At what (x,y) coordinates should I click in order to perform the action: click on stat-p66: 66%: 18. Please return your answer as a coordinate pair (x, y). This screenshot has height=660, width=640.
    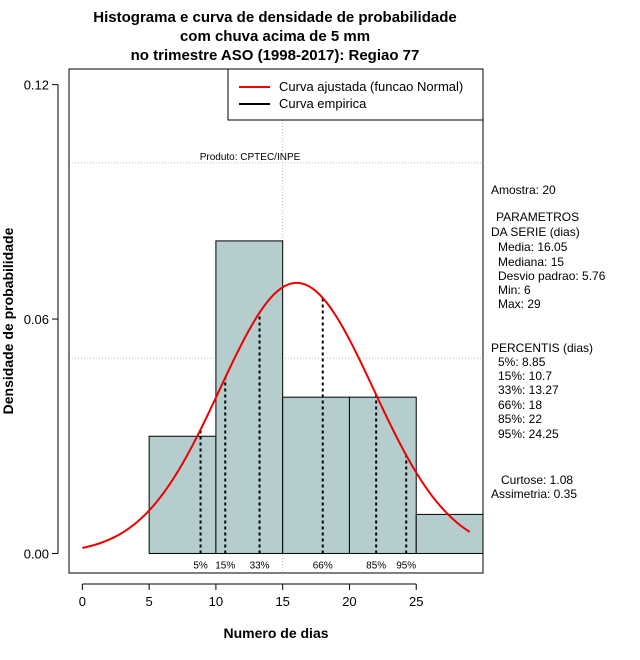
    Looking at the image, I should click on (520, 405).